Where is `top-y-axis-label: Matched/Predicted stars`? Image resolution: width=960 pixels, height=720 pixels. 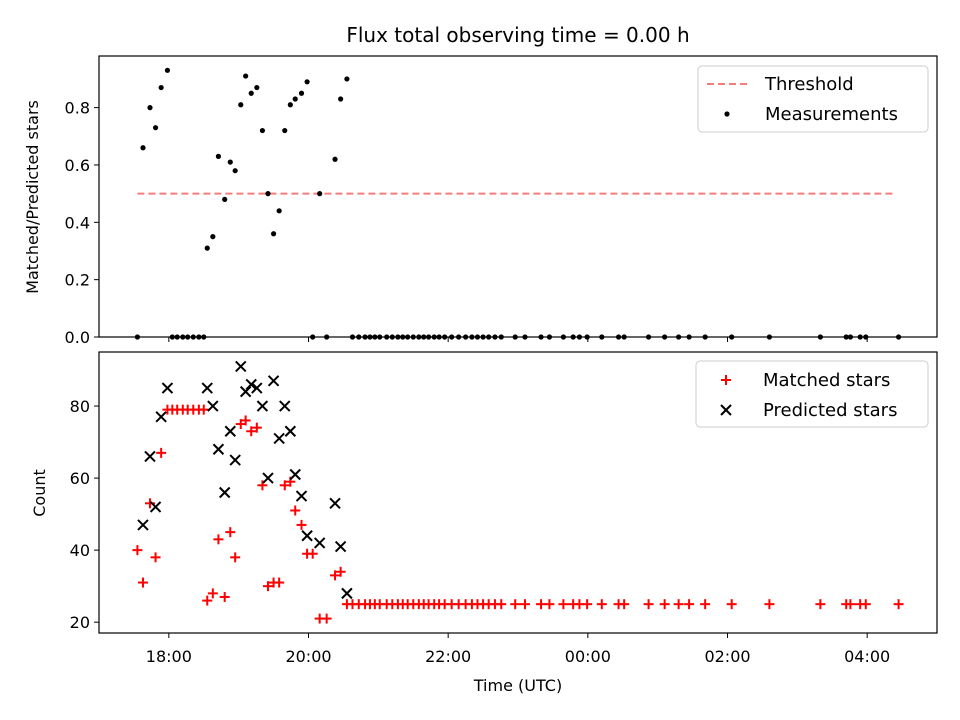
top-y-axis-label: Matched/Predicted stars is located at coordinates (32, 197).